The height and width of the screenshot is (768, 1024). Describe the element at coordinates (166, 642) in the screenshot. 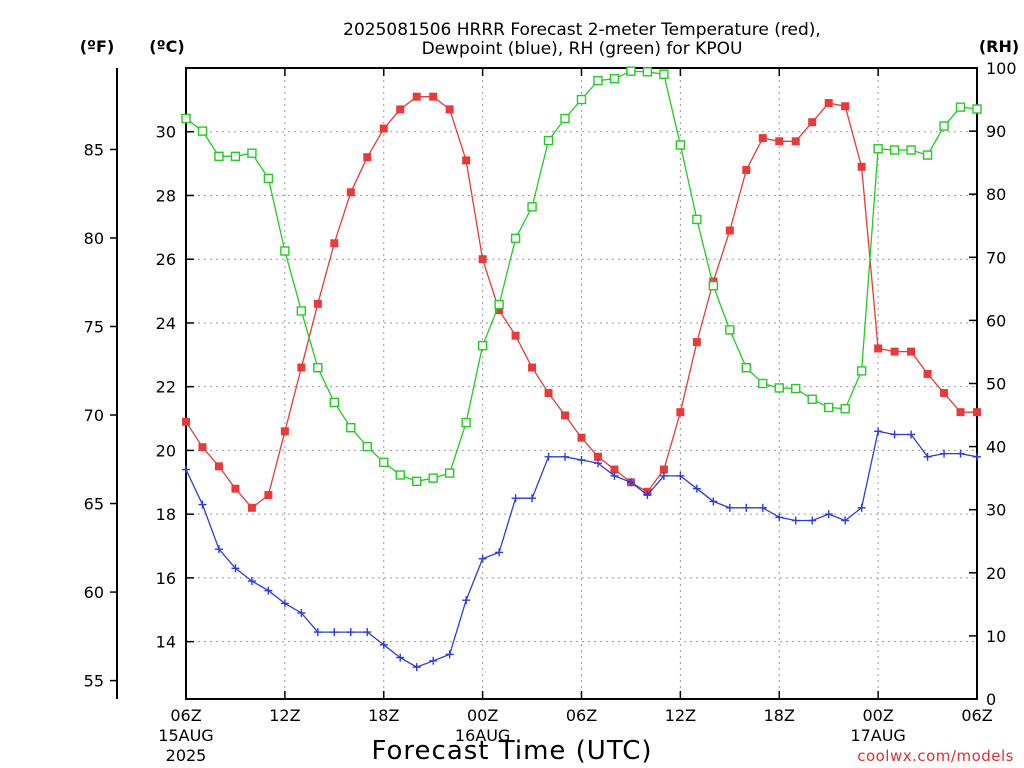

I see `celsius-tick-label: 14` at that location.